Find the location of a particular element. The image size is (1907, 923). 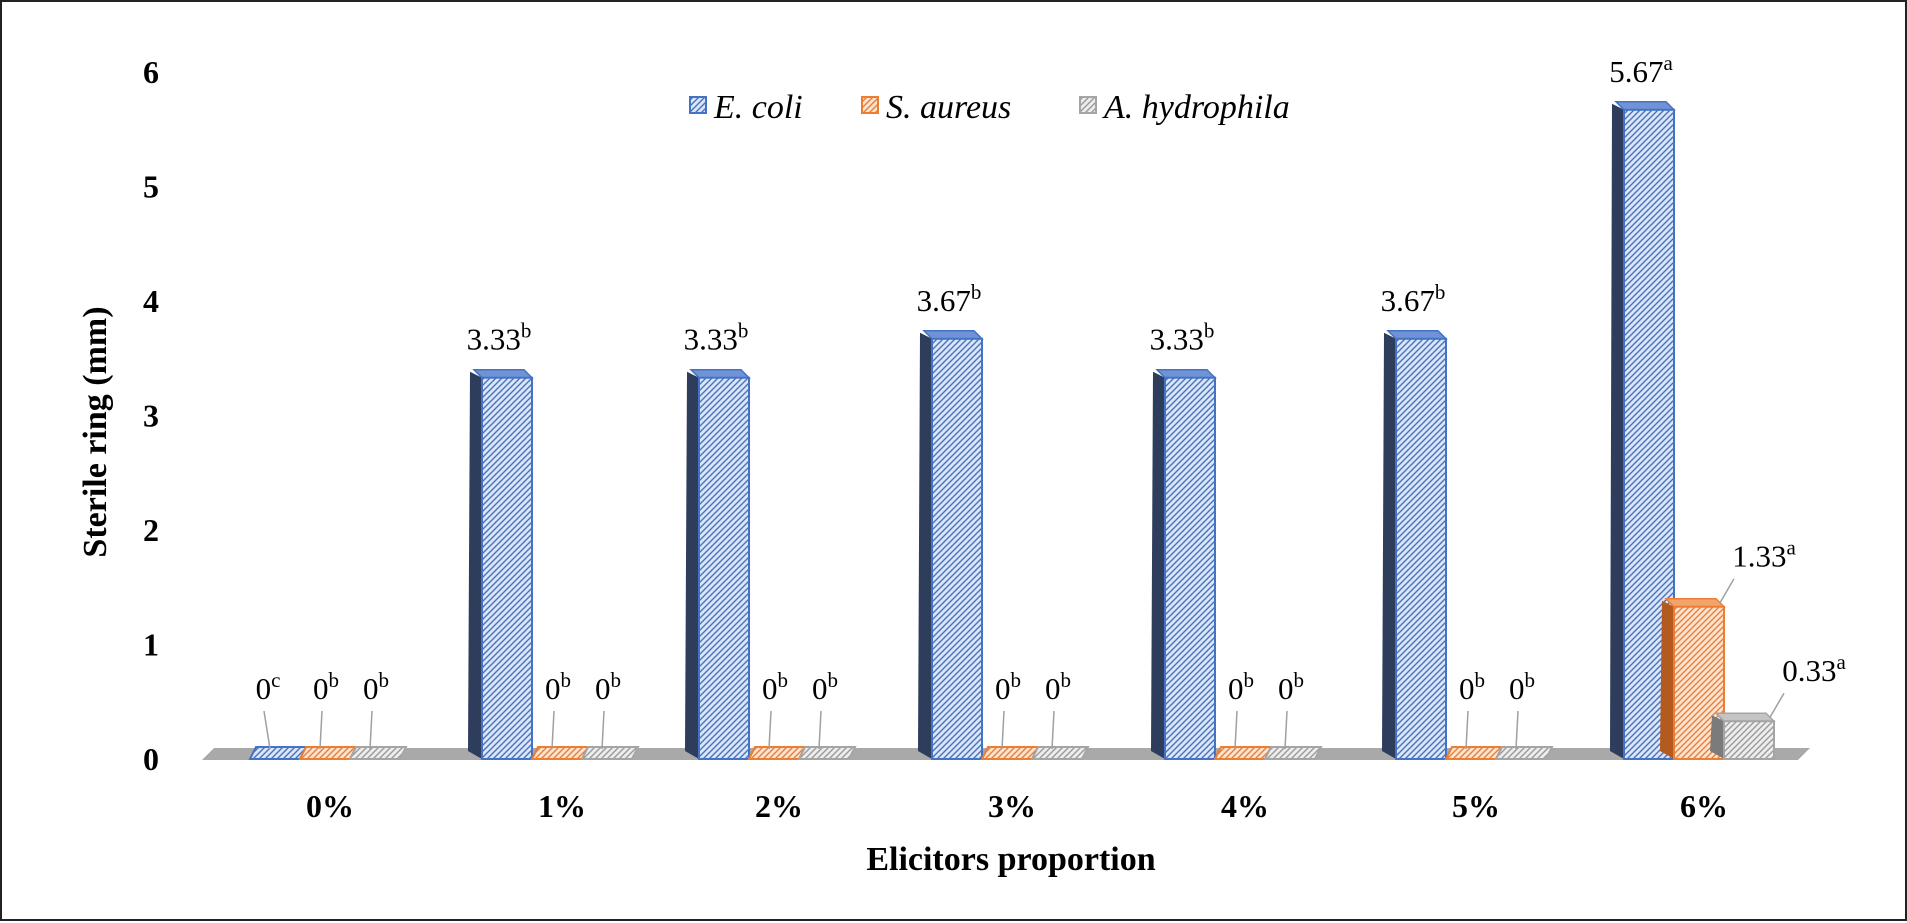

y-tick-label: 4 is located at coordinates (151, 301).